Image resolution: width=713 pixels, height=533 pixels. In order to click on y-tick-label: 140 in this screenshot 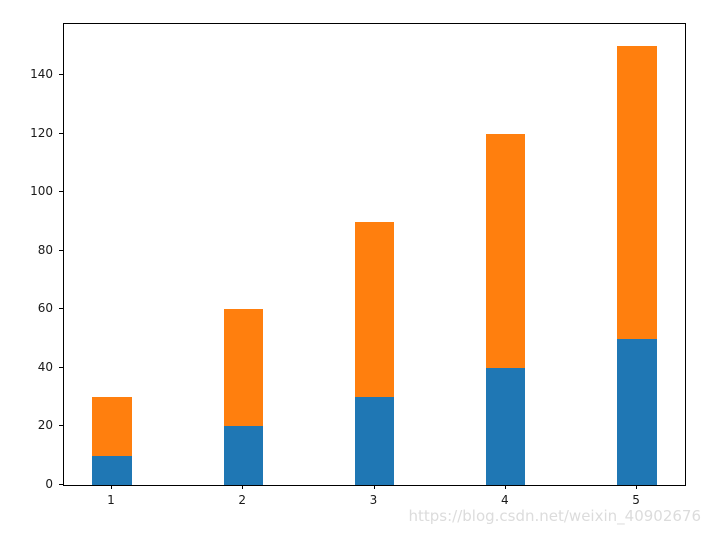, I will do `click(41, 74)`.